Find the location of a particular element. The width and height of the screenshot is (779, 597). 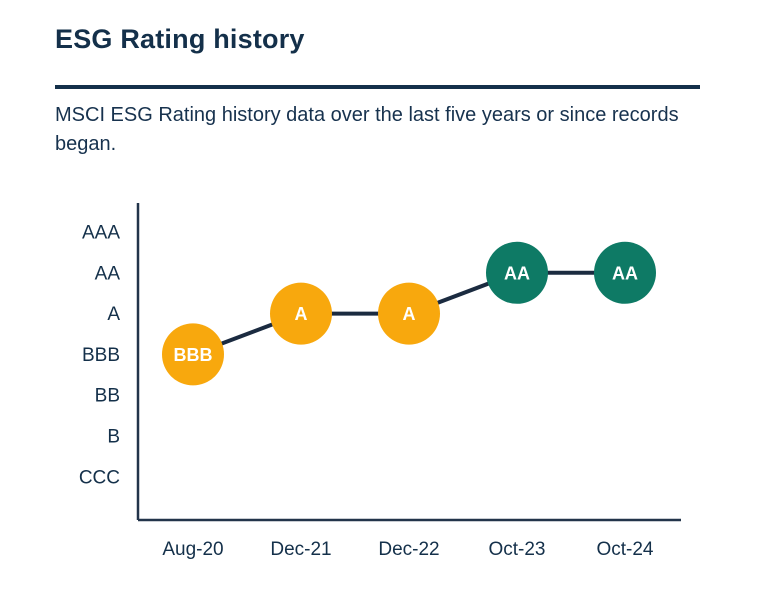

y-axis-label: BB is located at coordinates (107, 396).